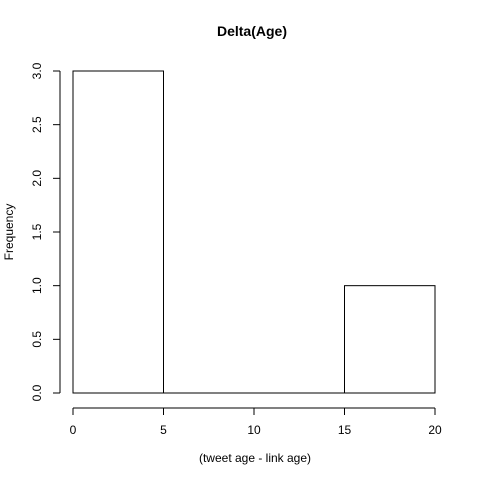 Image resolution: width=480 pixels, height=480 pixels. Describe the element at coordinates (37, 178) in the screenshot. I see `y-tick-label-4: 2.0` at that location.